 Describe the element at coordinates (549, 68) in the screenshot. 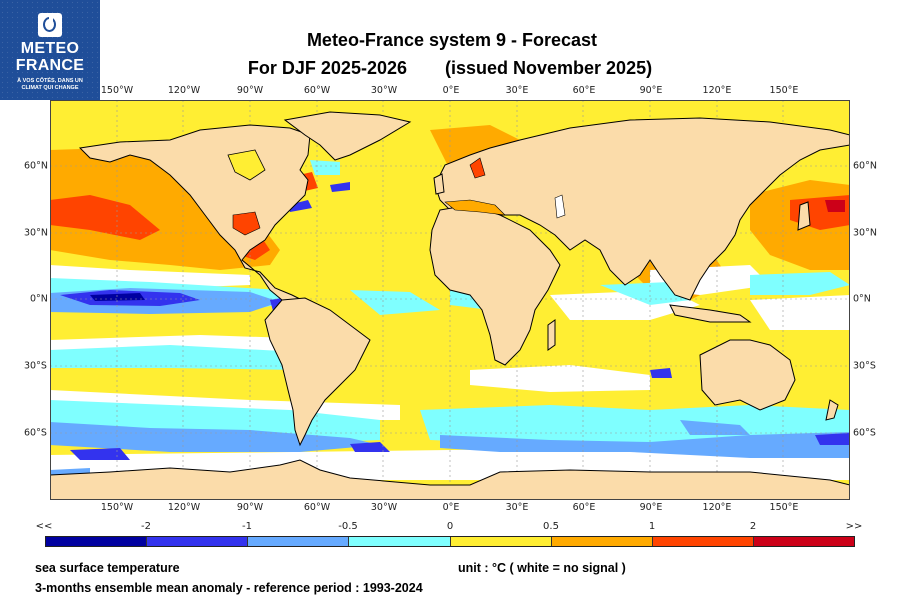

I see `issue-date: (issued November 2025)` at that location.